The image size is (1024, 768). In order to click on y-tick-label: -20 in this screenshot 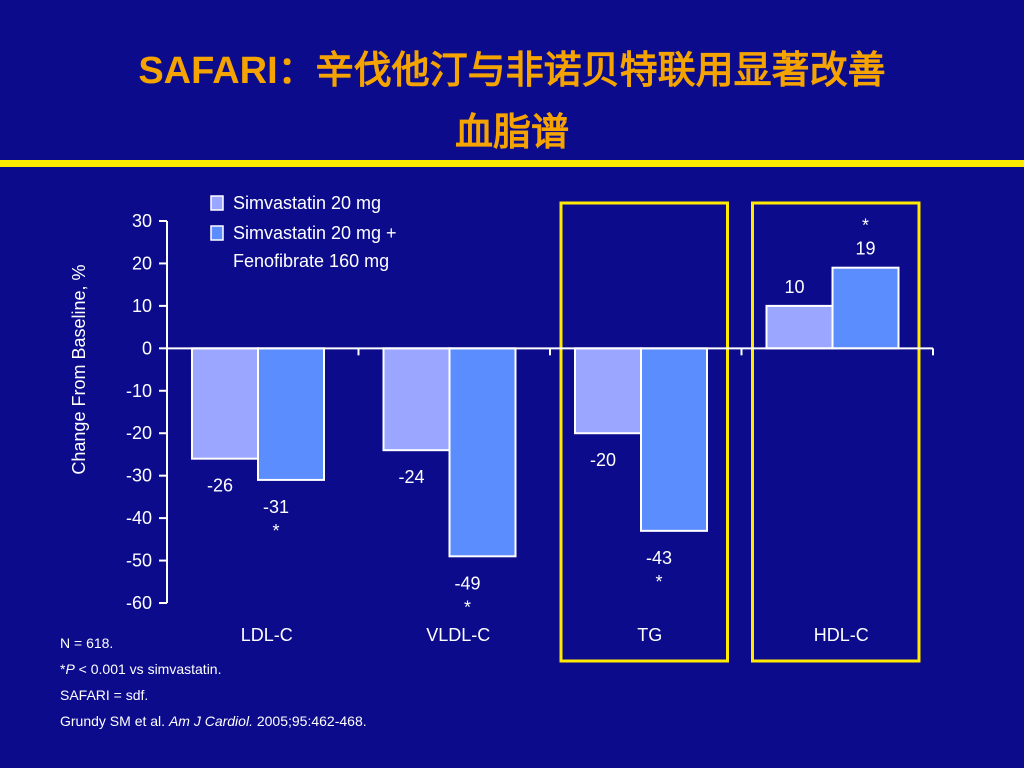, I will do `click(139, 433)`.